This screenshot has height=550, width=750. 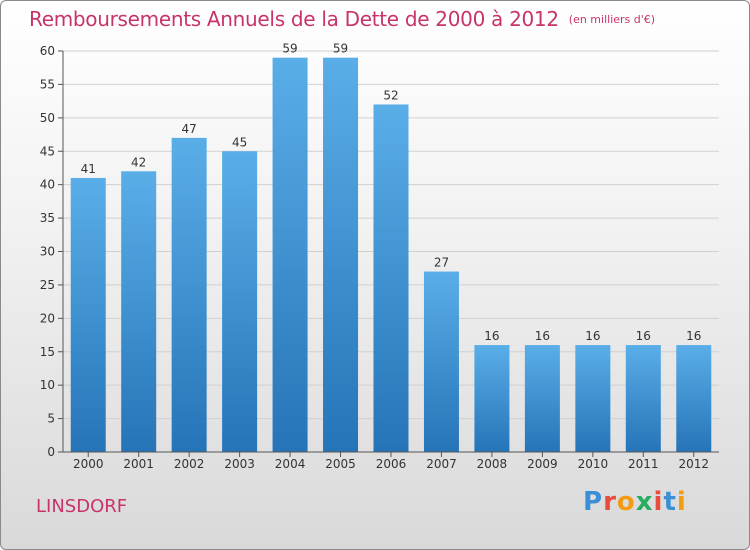 What do you see at coordinates (47, 185) in the screenshot?
I see `y-tick-label: 40` at bounding box center [47, 185].